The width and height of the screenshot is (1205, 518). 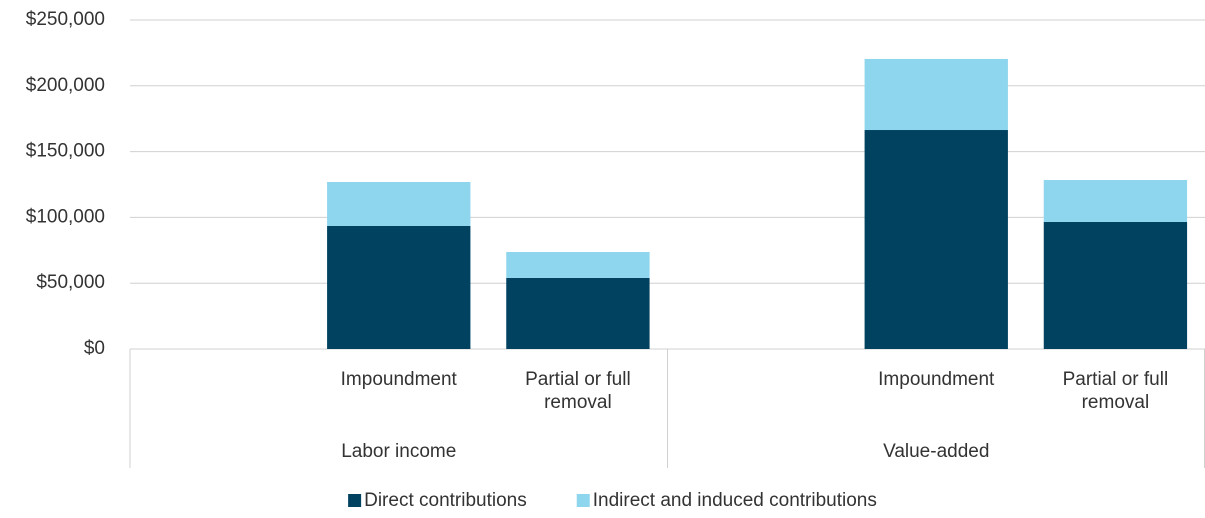 What do you see at coordinates (65, 216) in the screenshot?
I see `y-tick-label: $100,000` at bounding box center [65, 216].